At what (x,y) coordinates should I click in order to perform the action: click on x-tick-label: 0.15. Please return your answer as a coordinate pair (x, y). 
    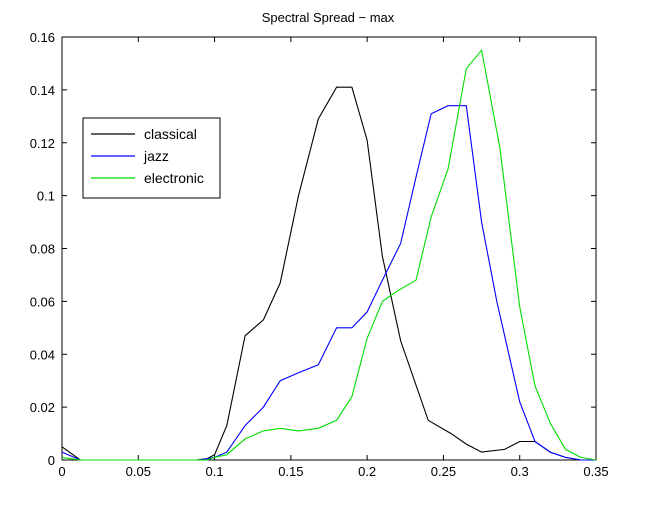
    Looking at the image, I should click on (290, 471).